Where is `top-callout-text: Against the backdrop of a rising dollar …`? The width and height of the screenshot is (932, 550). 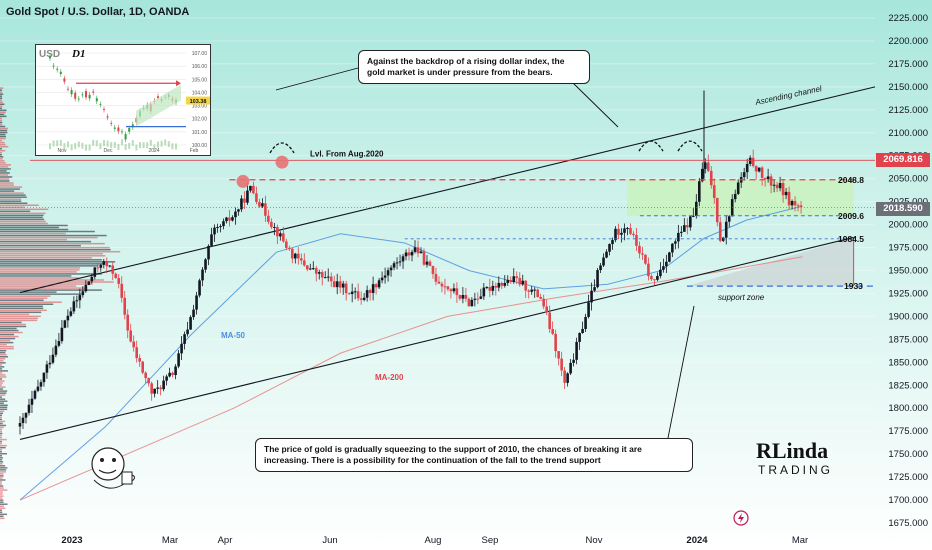 top-callout-text: Against the backdrop of a rising dollar … is located at coordinates (466, 66).